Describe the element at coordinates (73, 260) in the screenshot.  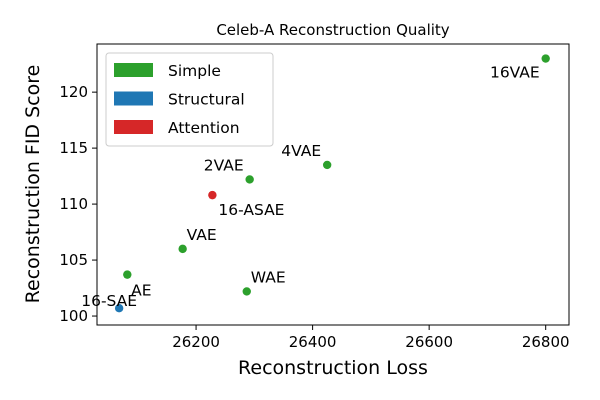
I see `y-tick-label: 105` at that location.